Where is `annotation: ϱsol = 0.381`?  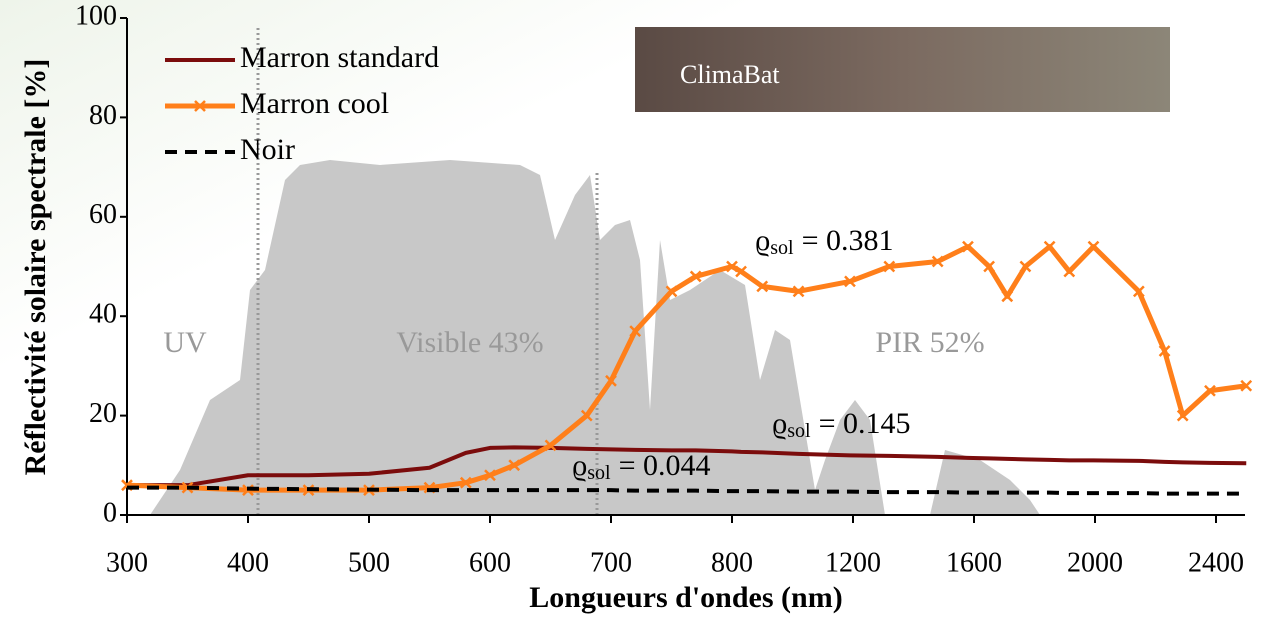 annotation: ϱsol = 0.381 is located at coordinates (824, 241).